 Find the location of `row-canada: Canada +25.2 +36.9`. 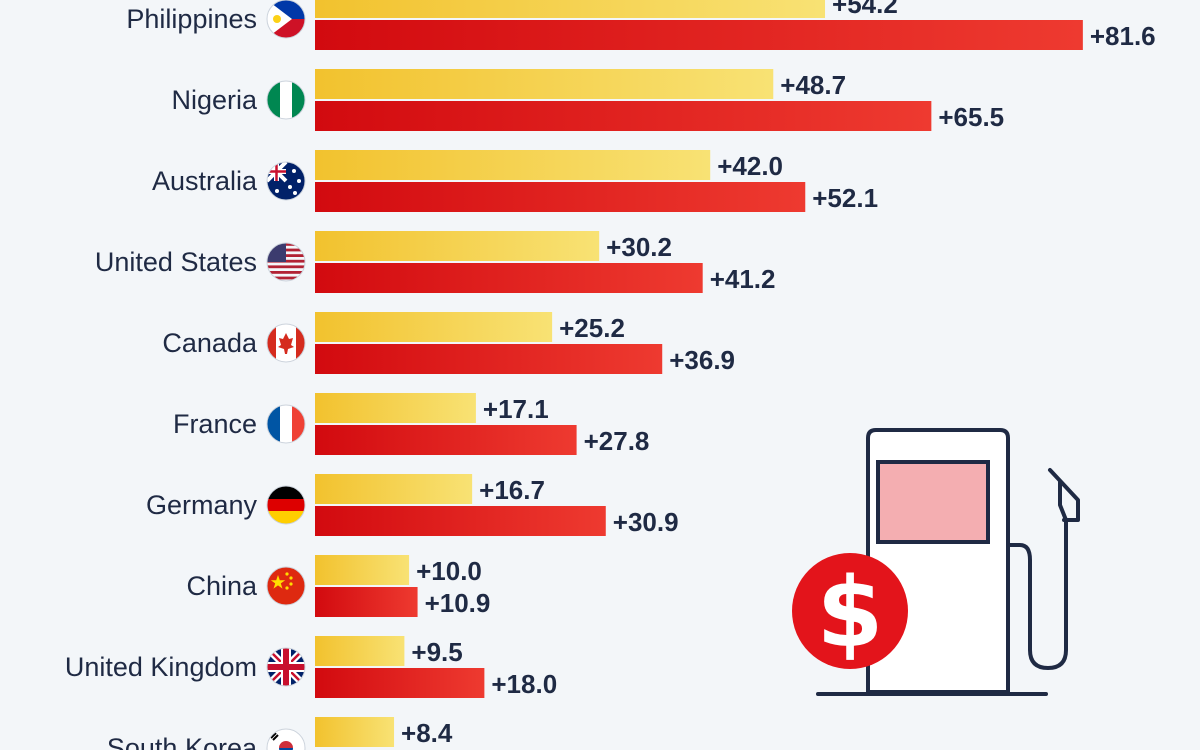

row-canada: Canada +25.2 +36.9 is located at coordinates (448, 343).